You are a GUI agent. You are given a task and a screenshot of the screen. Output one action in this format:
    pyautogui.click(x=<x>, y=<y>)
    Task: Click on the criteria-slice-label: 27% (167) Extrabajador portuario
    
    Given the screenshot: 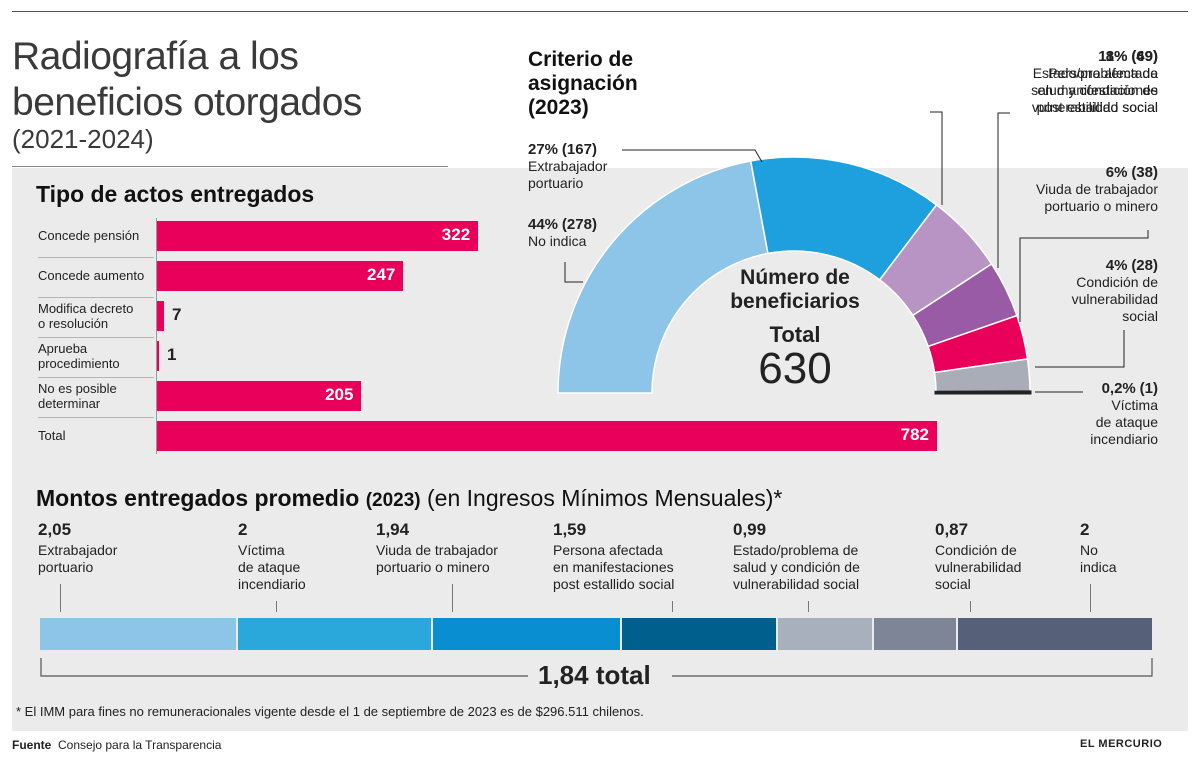 What is the action you would take?
    pyautogui.click(x=567, y=166)
    